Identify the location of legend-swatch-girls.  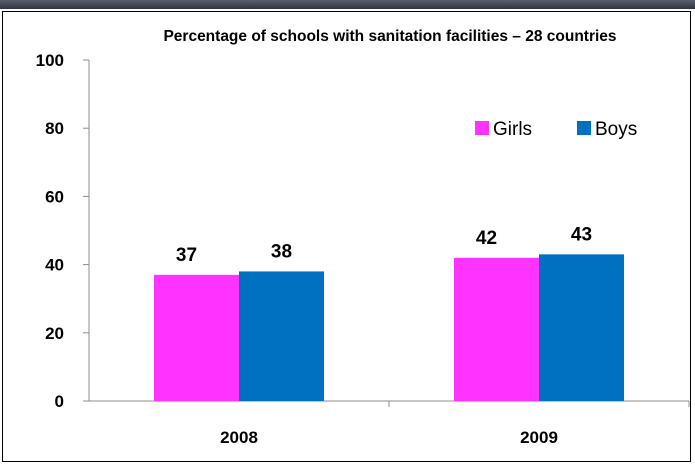
(482, 128).